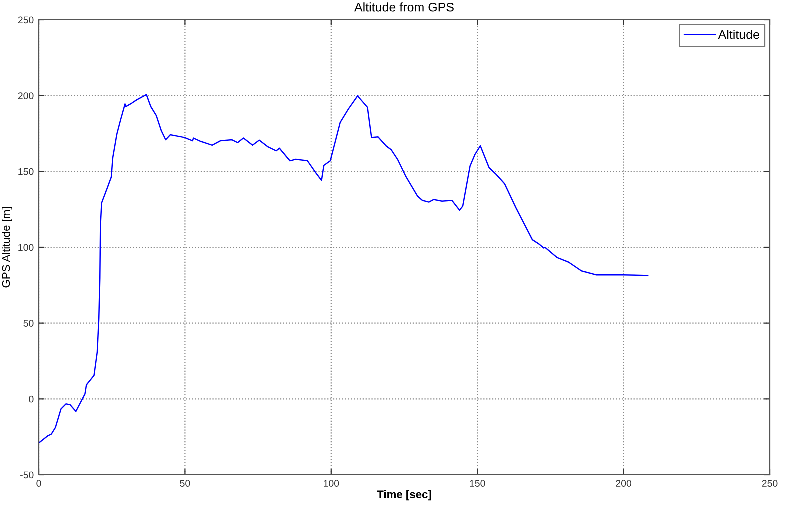  What do you see at coordinates (404, 495) in the screenshot?
I see `x-axis-title: Time [sec]` at bounding box center [404, 495].